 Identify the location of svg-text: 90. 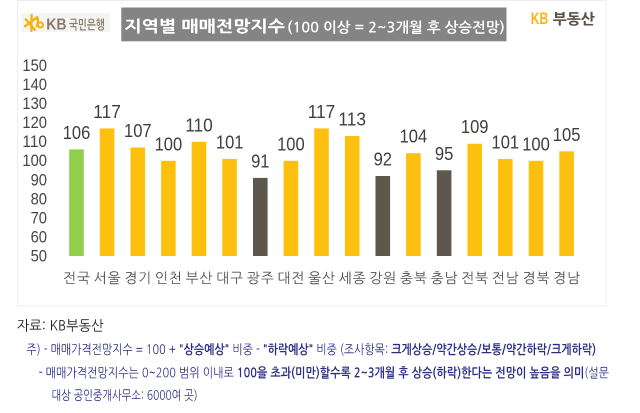
(39, 179).